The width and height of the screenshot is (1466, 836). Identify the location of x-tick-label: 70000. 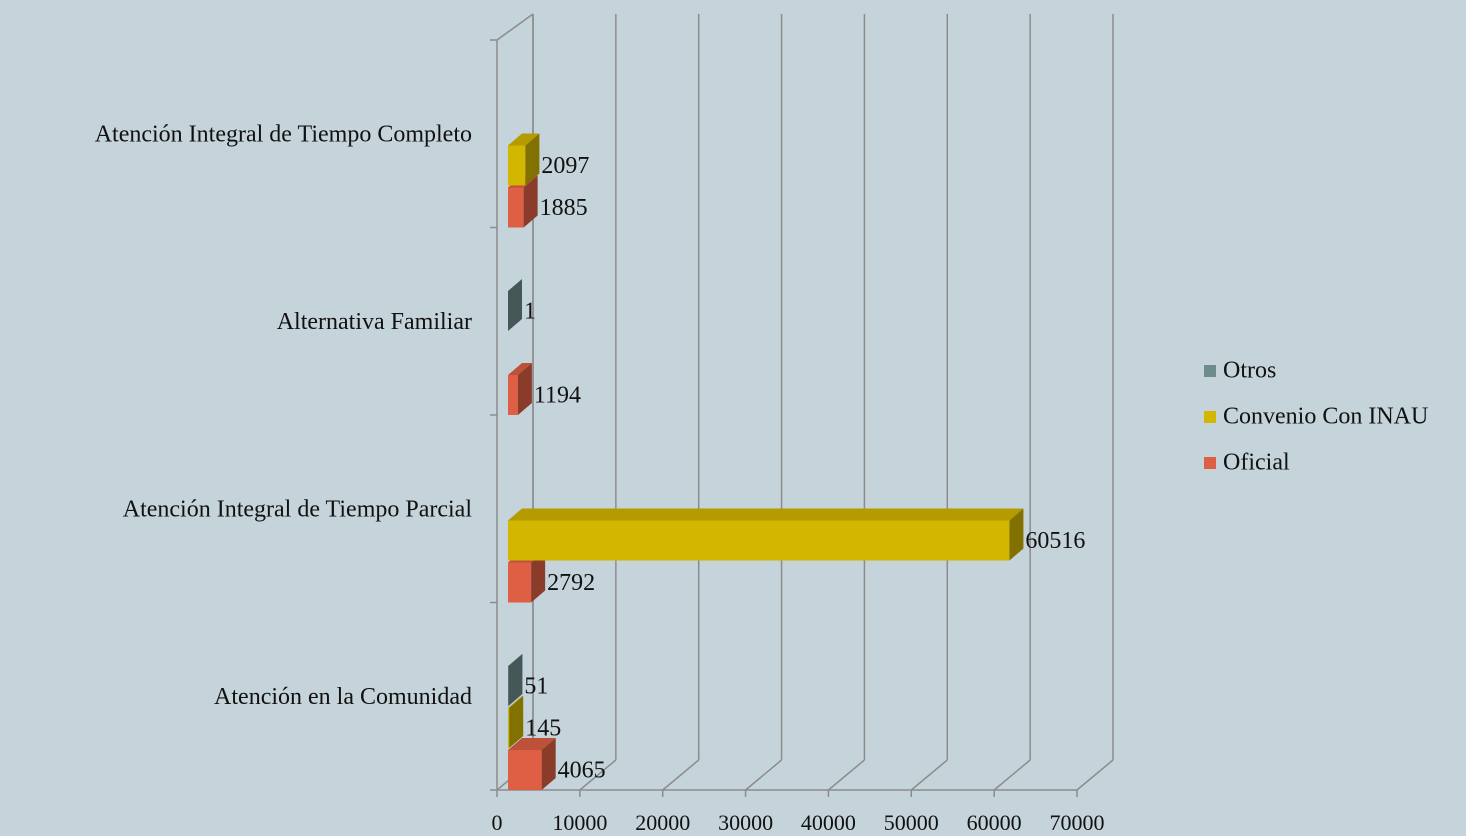
(1077, 822).